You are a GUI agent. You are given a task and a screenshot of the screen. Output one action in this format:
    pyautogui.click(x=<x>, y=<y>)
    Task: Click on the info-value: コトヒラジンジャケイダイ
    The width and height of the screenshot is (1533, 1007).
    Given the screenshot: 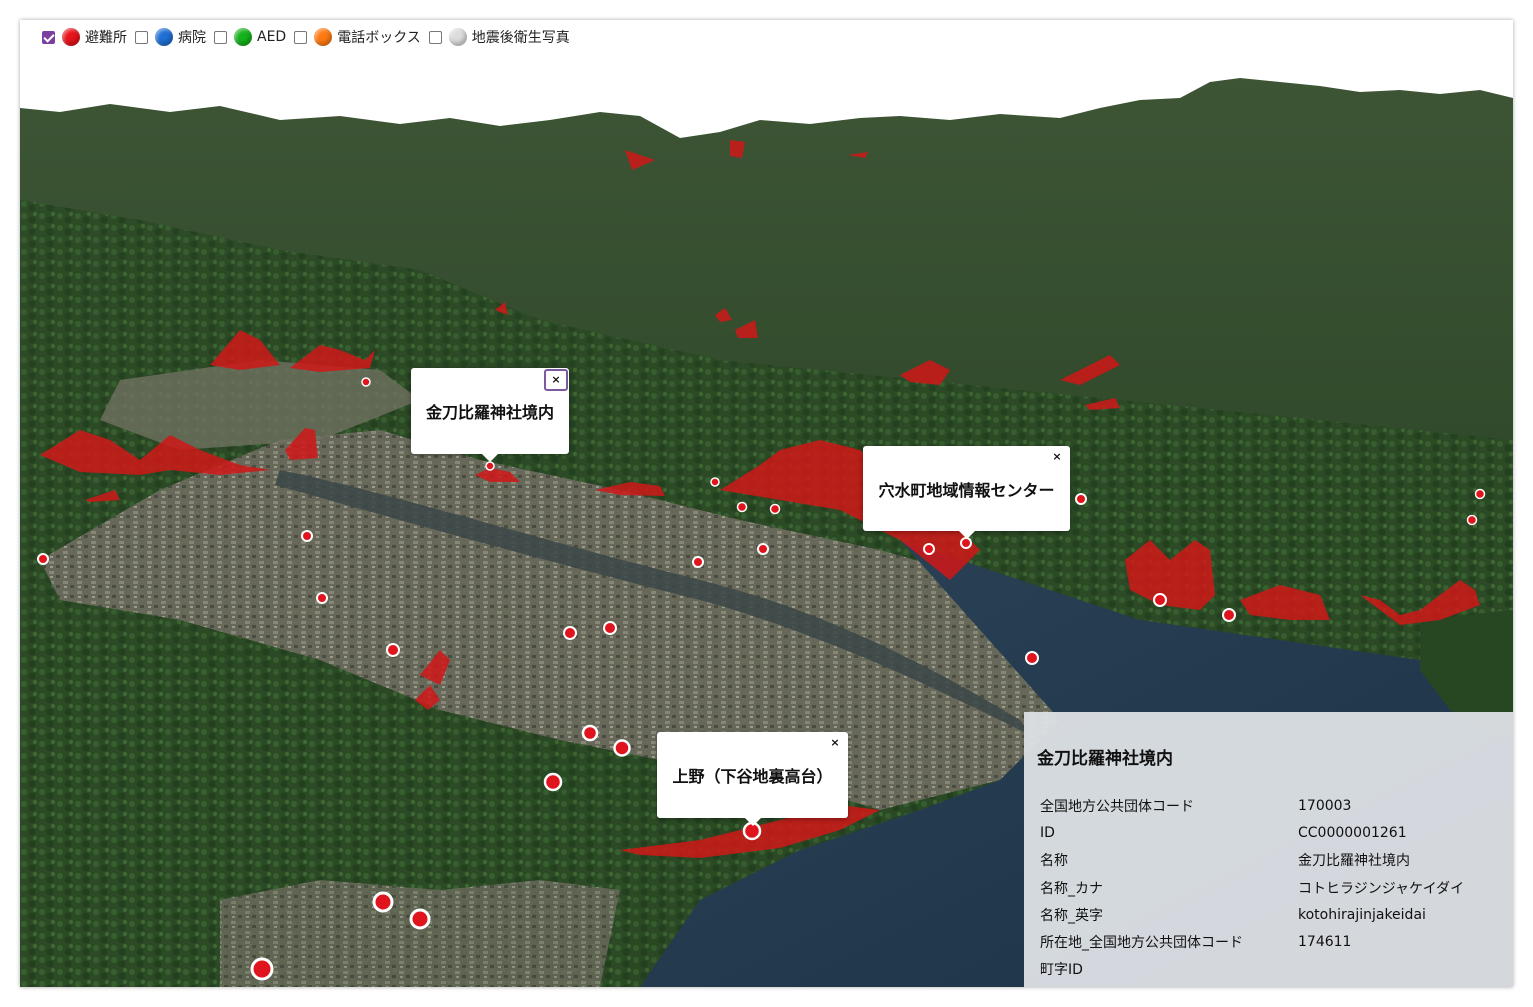 What is the action you would take?
    pyautogui.click(x=1381, y=888)
    